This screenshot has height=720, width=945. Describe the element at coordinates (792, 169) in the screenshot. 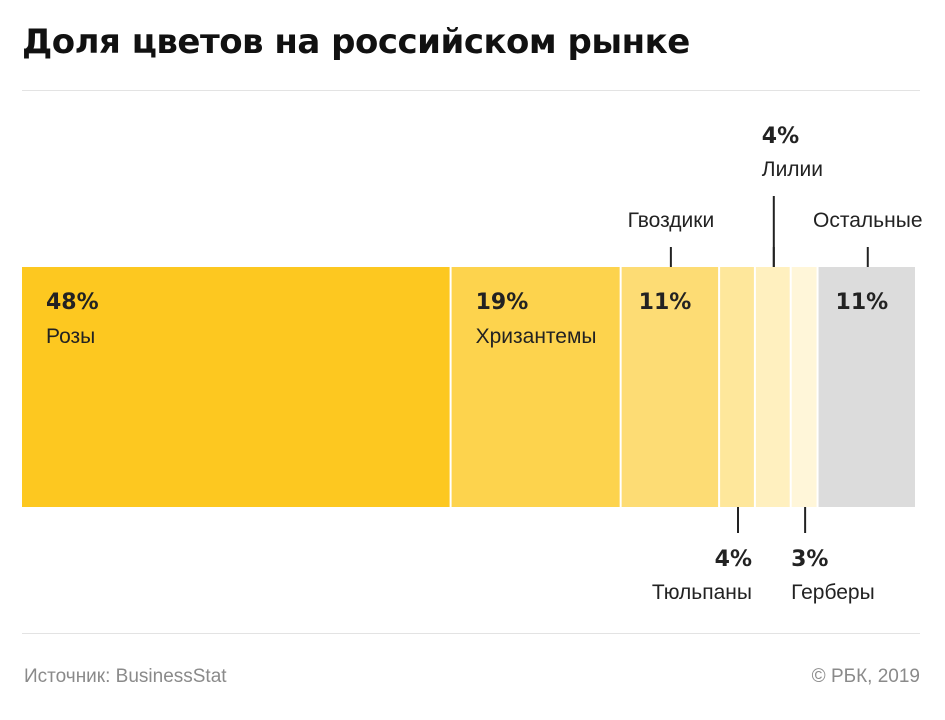

I see `category-label-лилии: Лилии` at that location.